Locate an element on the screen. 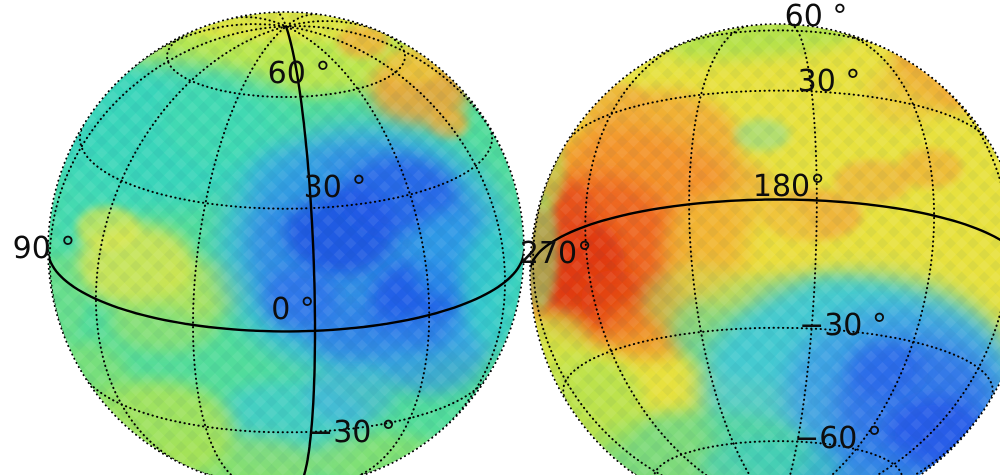 This screenshot has width=1000, height=475. graticule-label: 90 ° is located at coordinates (44, 248).